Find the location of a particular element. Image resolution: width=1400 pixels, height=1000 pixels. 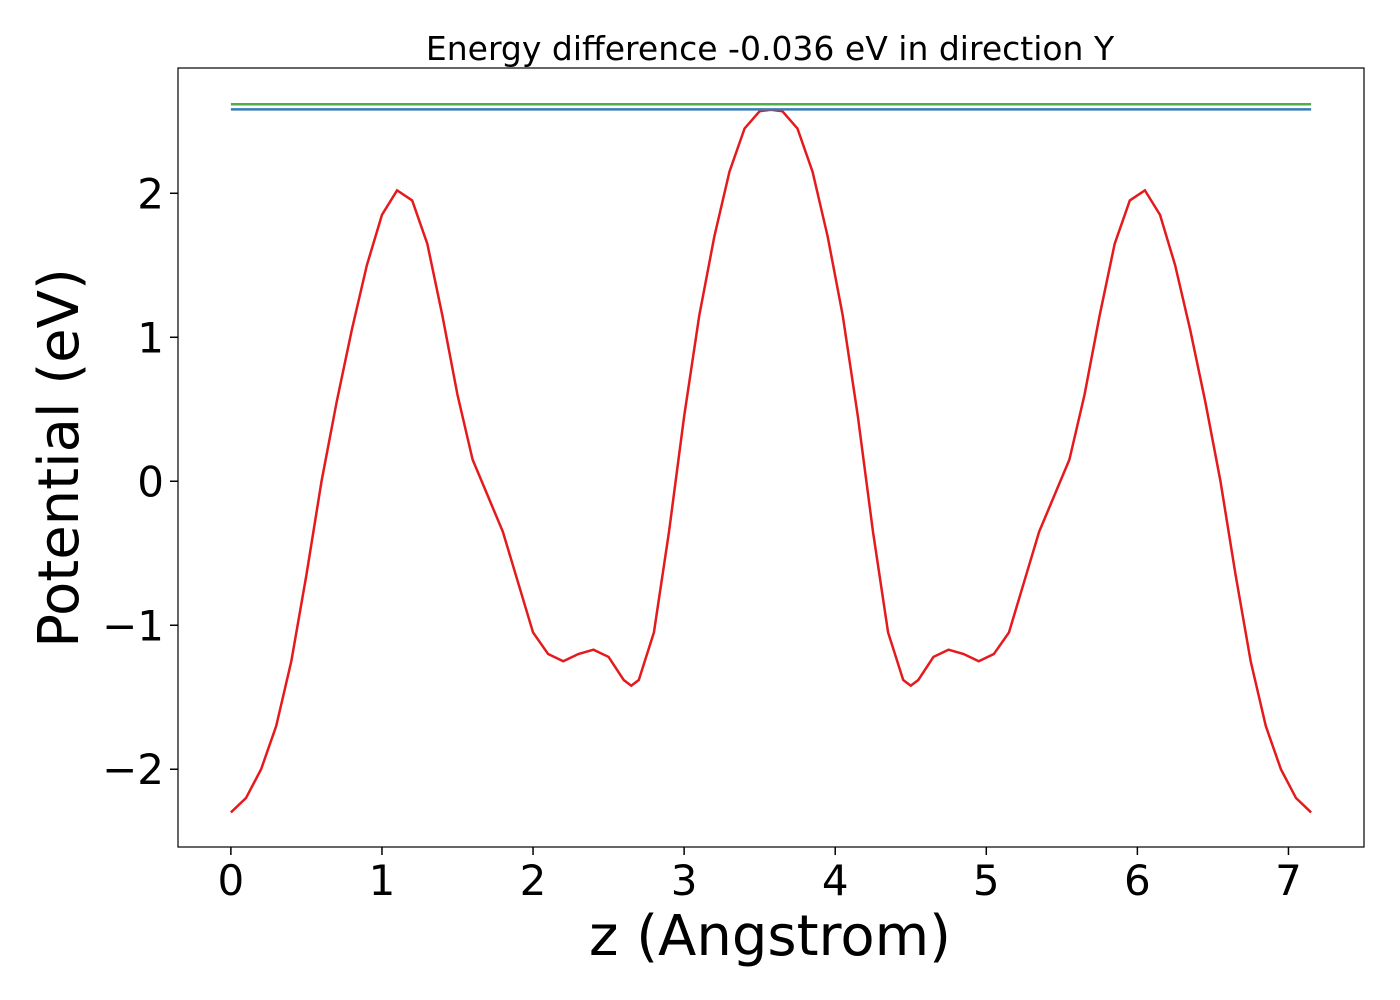

x-tick-label: 5 is located at coordinates (986, 880).